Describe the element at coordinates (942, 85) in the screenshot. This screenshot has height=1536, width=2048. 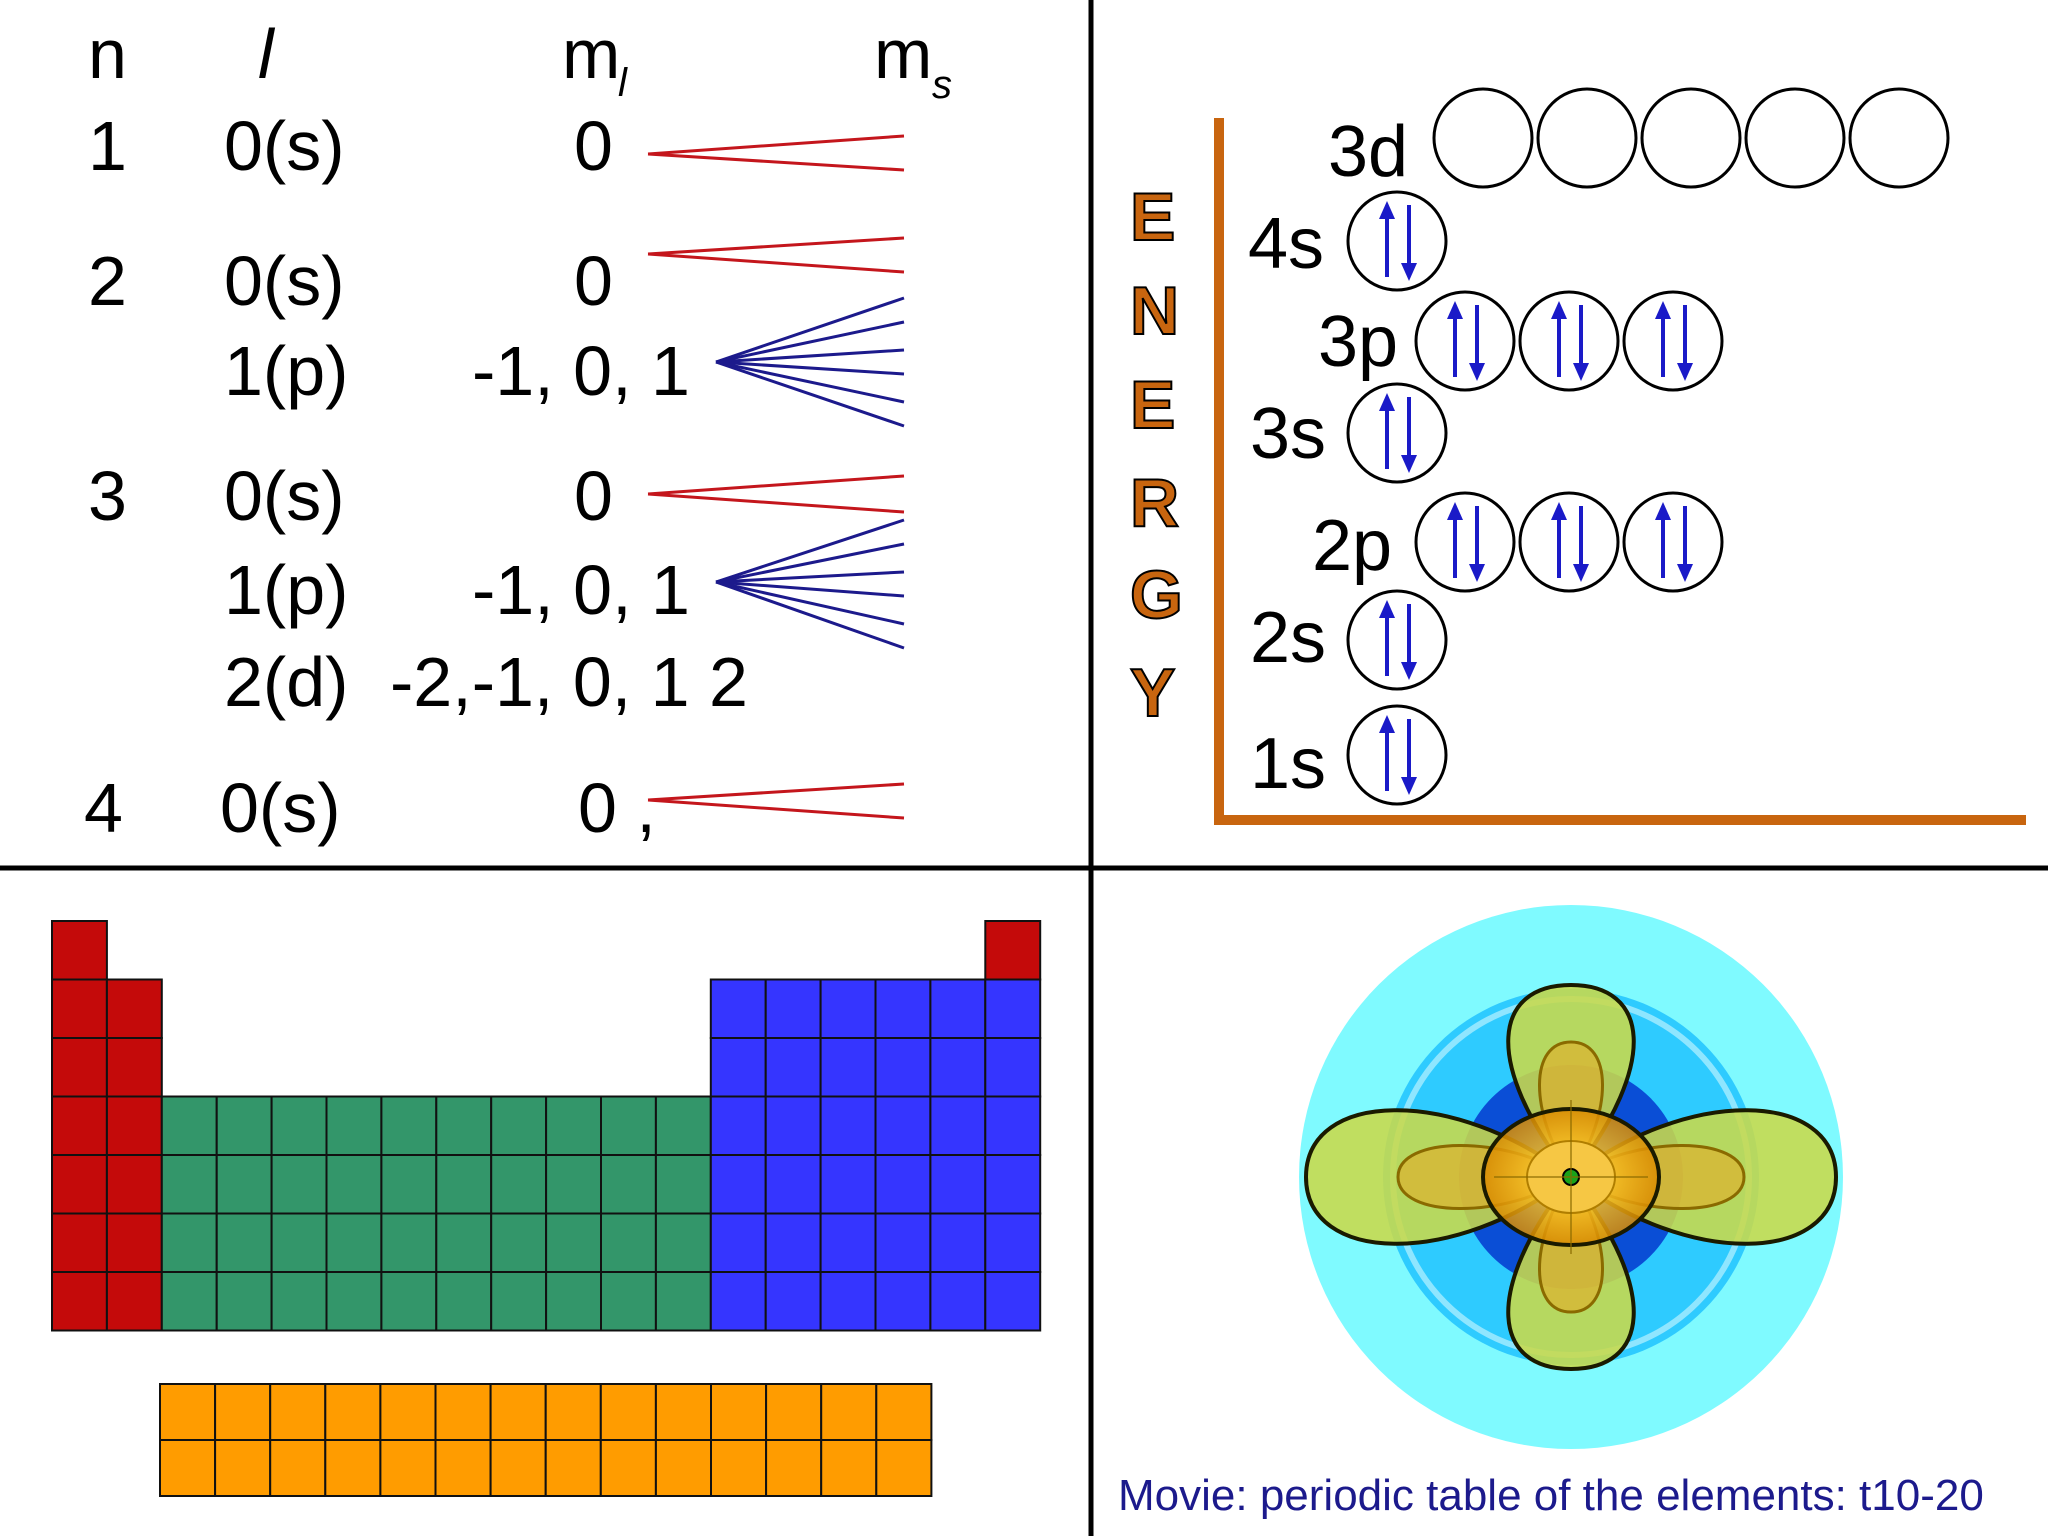
I see `header-ms-subscript: s` at that location.